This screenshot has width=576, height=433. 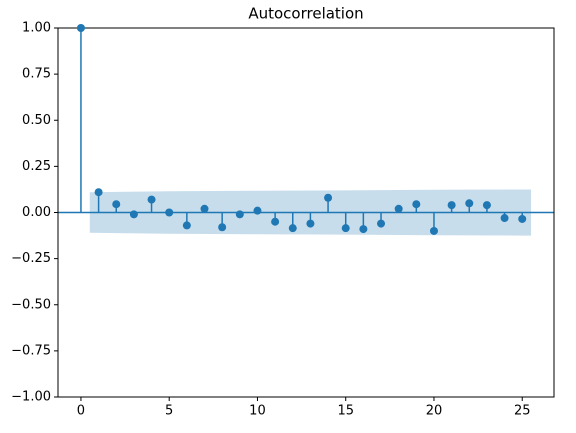 I want to click on y-tick-label: 0.50, so click(x=36, y=120).